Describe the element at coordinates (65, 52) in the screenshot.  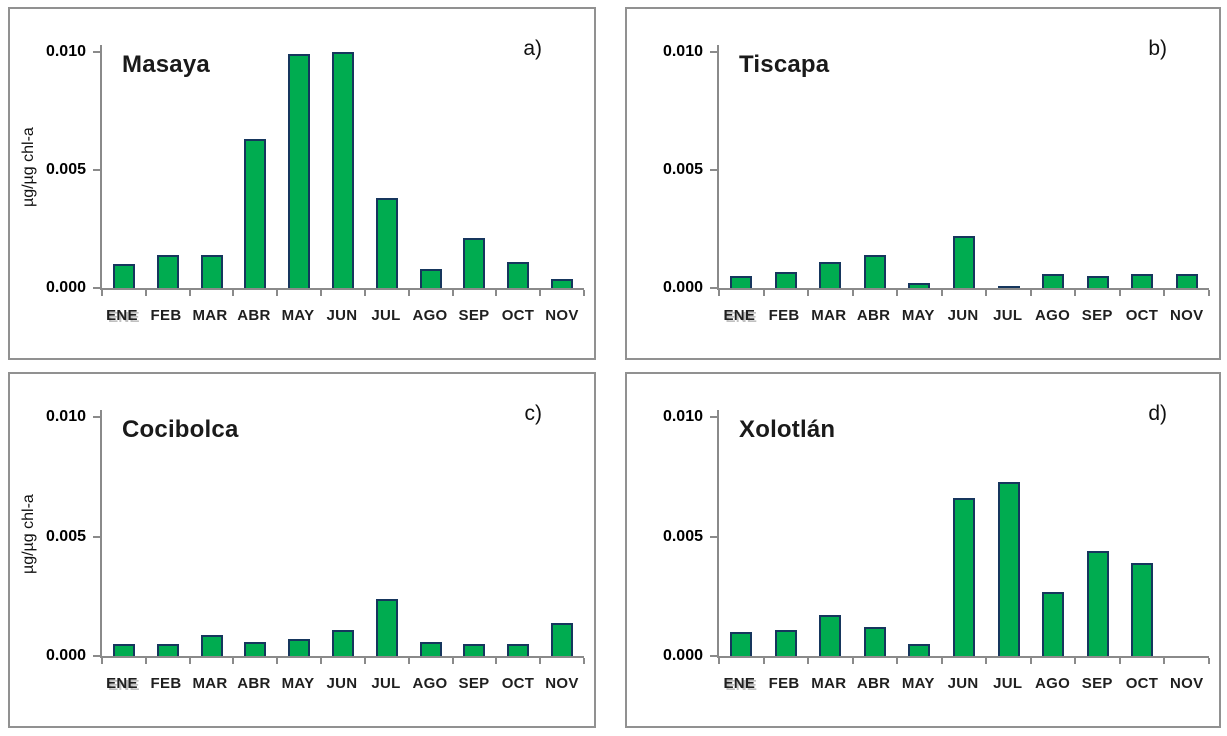
I see `y-tick-label: 0.010` at that location.